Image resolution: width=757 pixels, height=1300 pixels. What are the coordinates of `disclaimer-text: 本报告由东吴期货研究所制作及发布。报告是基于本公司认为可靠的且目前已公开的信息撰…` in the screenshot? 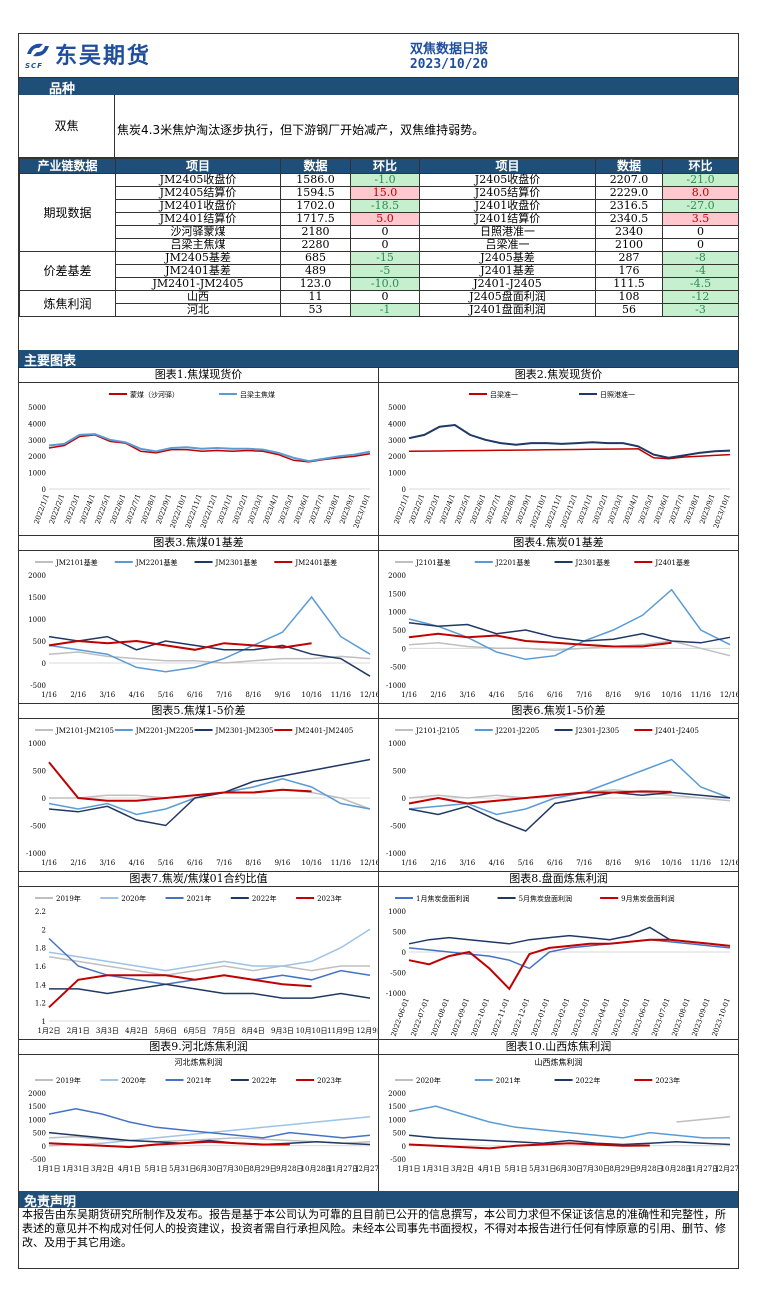 It's located at (374, 1228).